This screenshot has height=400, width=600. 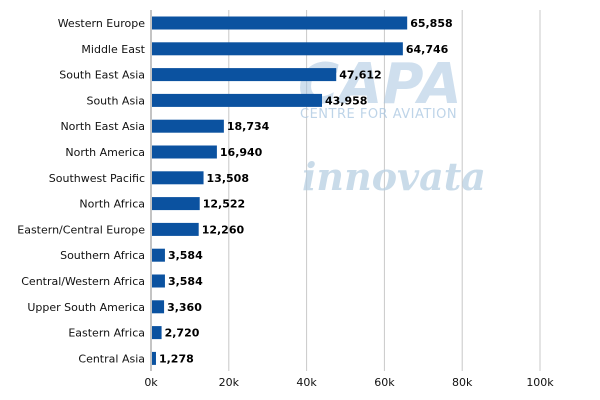 I want to click on value-label: 12,522, so click(x=224, y=204).